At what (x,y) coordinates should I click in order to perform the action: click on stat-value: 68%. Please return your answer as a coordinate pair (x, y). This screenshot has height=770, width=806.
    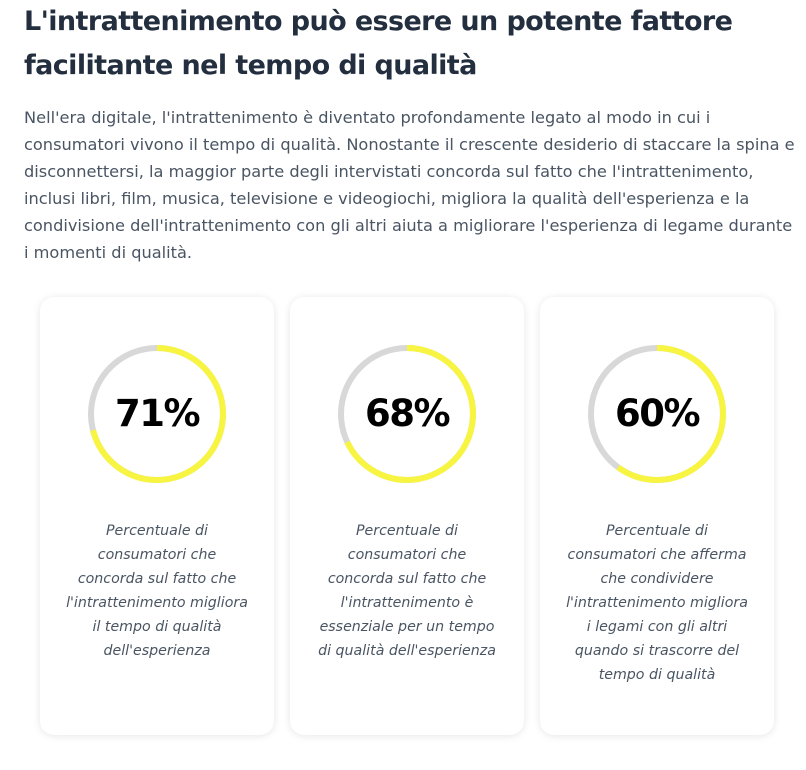
    Looking at the image, I should click on (407, 413).